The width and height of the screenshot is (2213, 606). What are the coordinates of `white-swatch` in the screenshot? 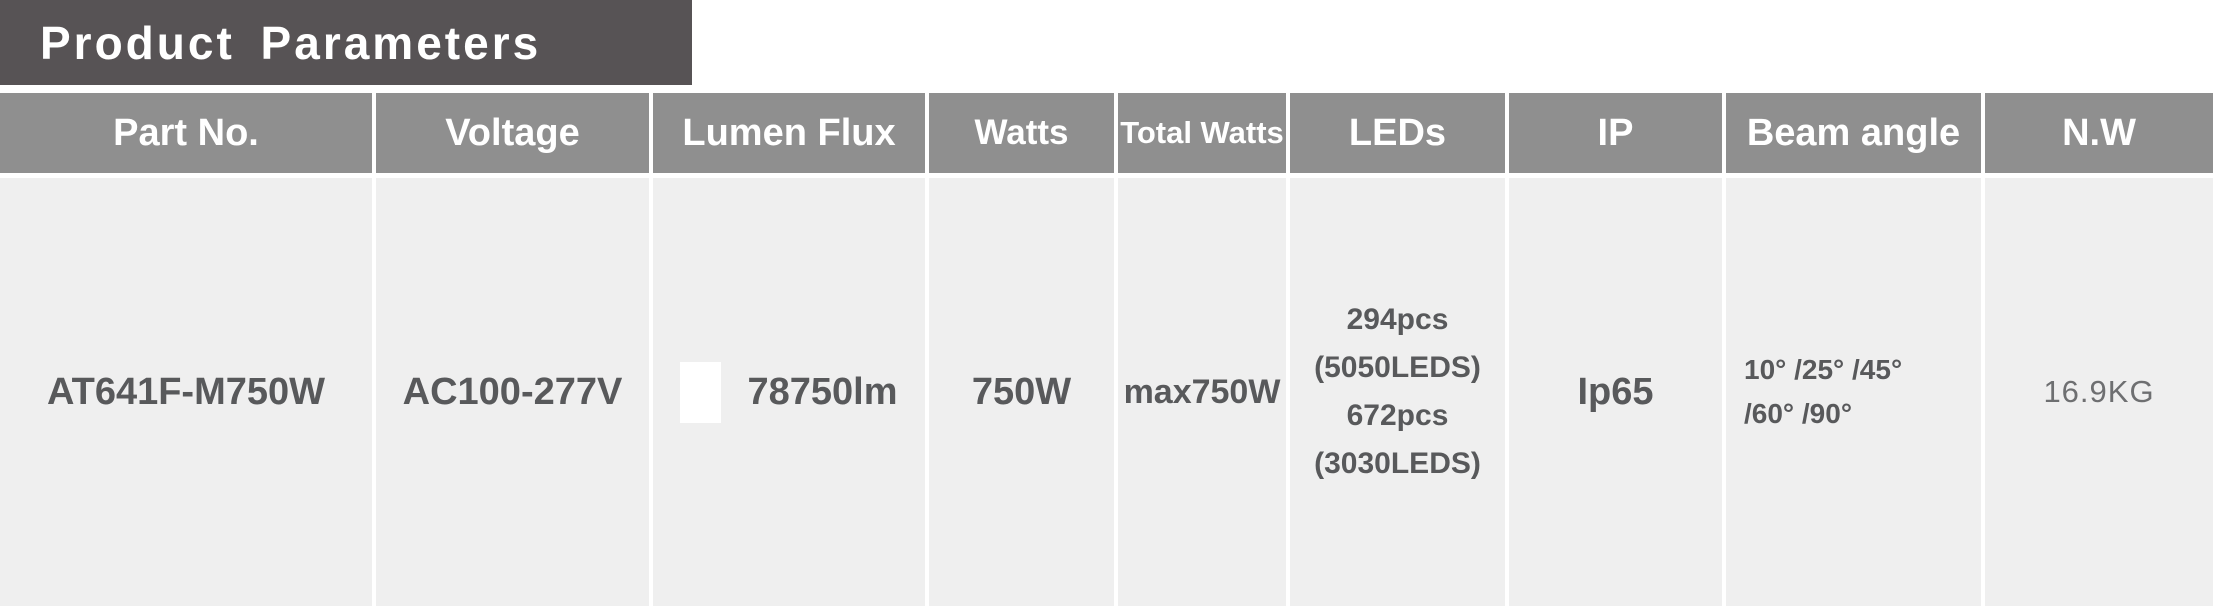 It's located at (701, 392).